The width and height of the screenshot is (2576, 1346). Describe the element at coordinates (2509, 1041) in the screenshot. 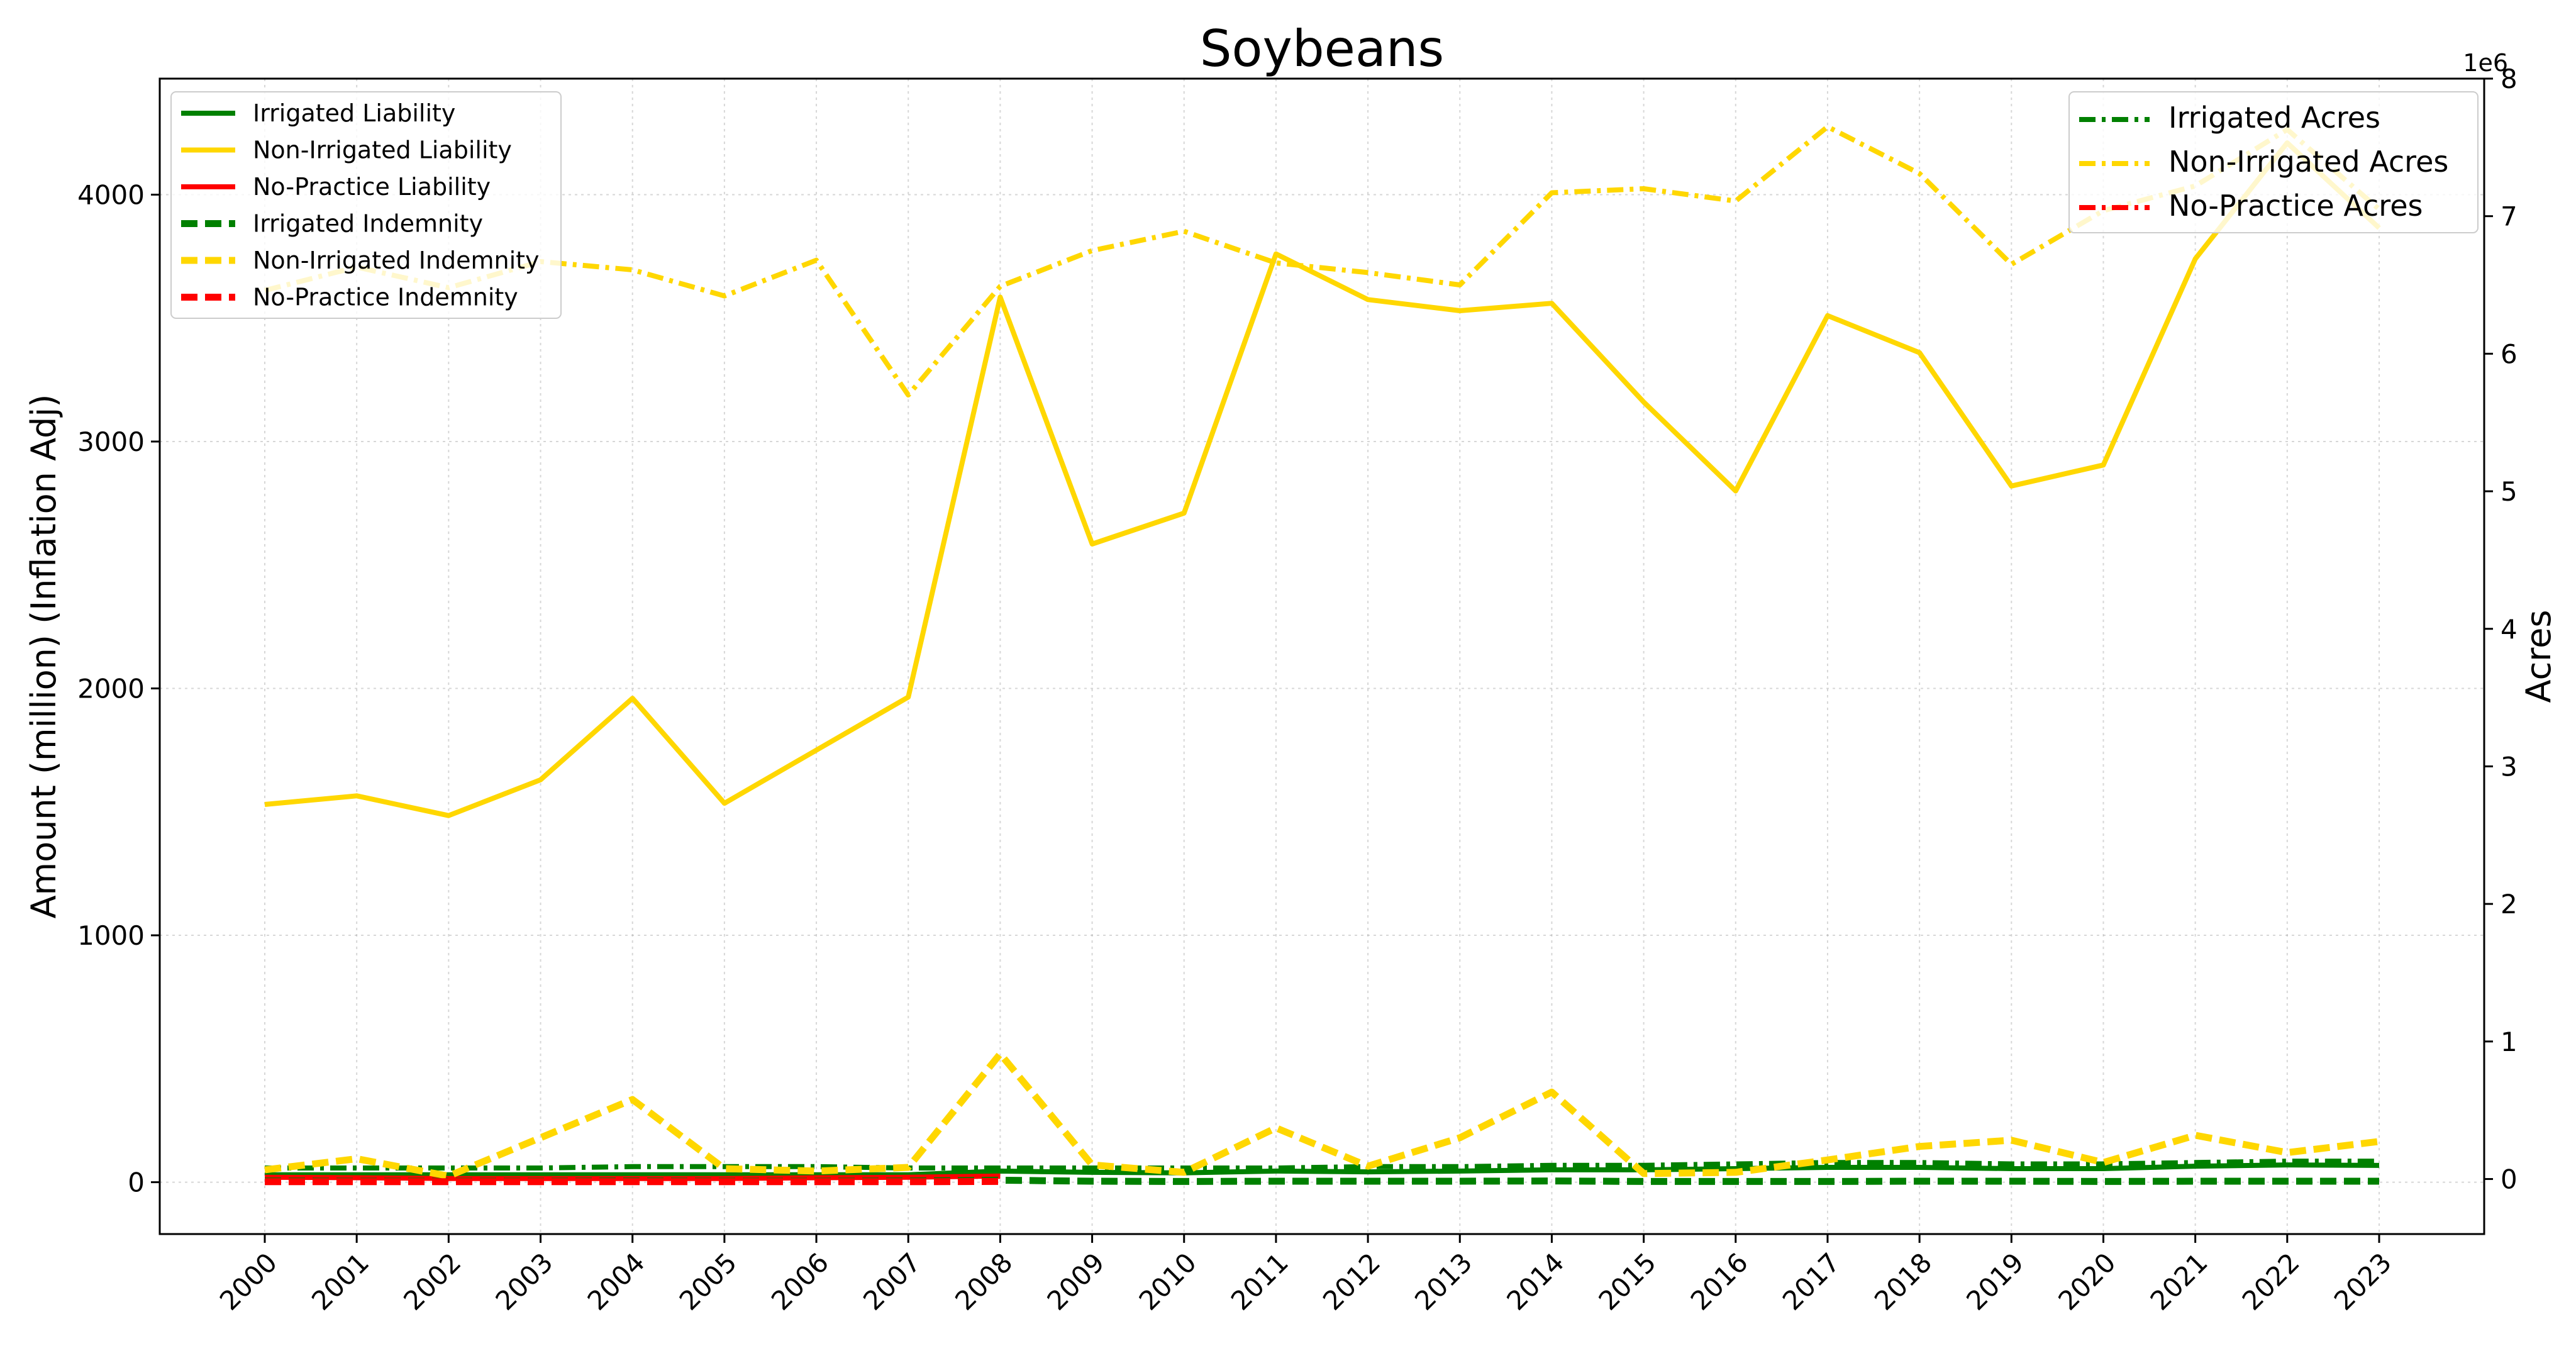

I see `y2-tick-label: 1` at that location.